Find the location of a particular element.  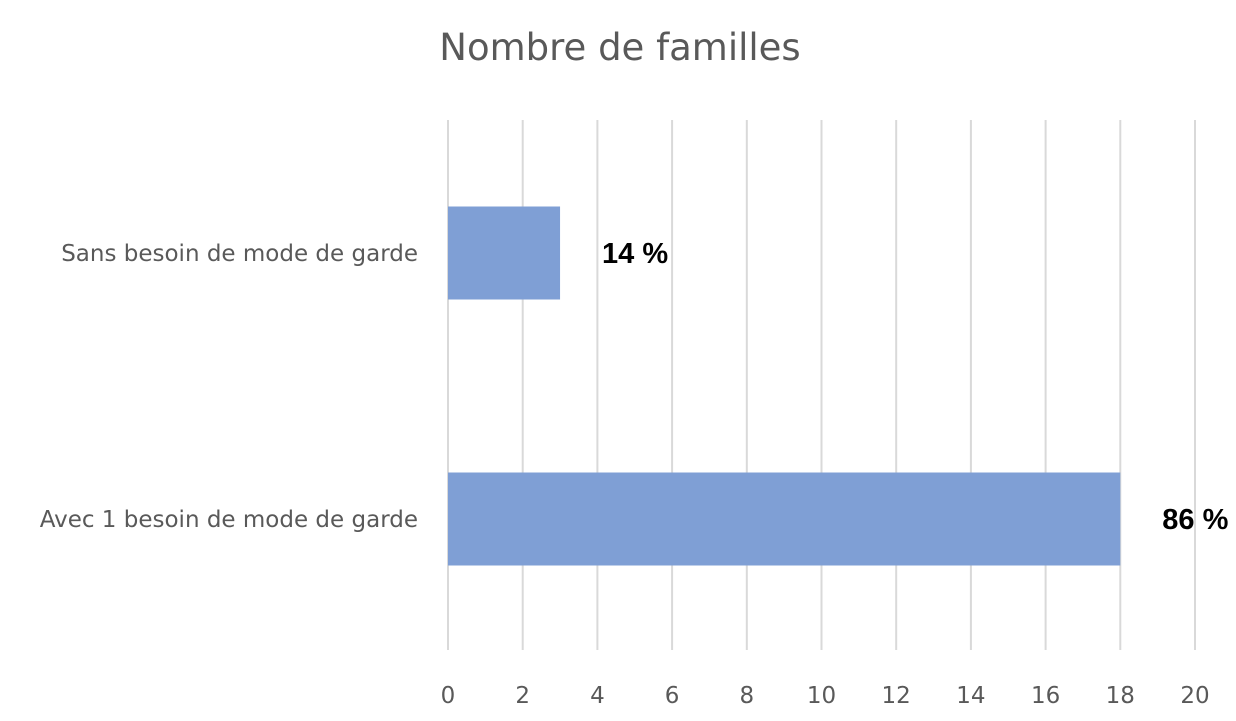

data-label: 86 % is located at coordinates (1195, 520).